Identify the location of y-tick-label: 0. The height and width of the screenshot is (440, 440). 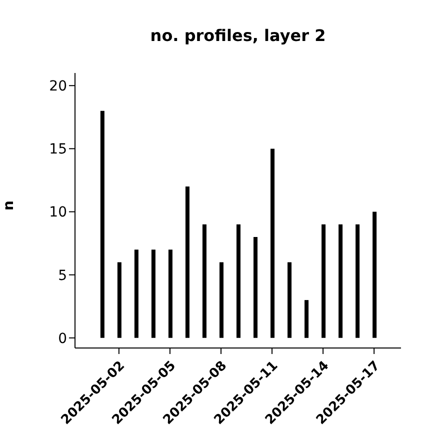
(62, 338).